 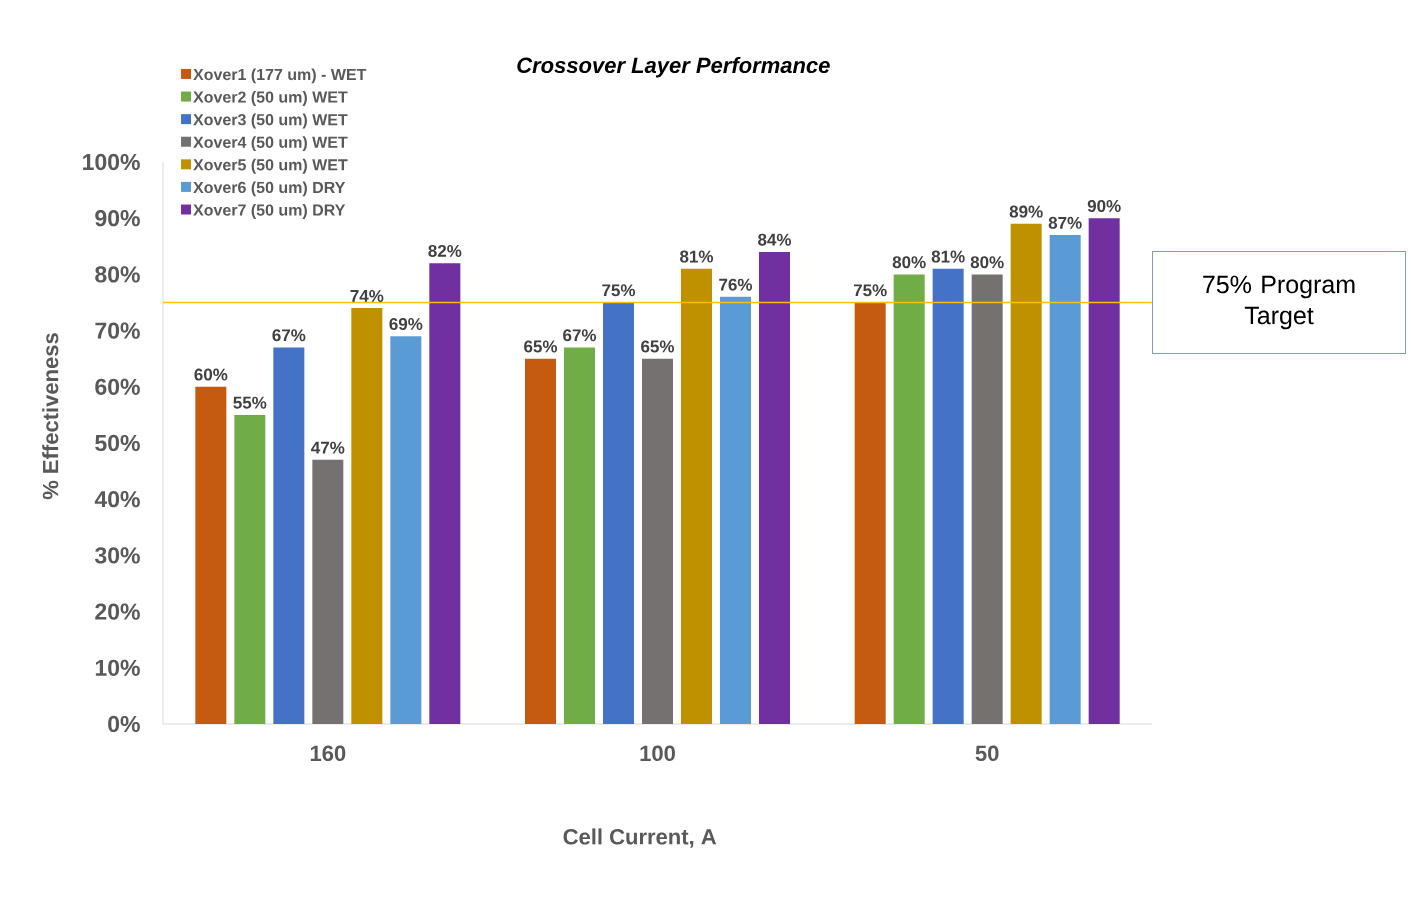 What do you see at coordinates (673, 67) in the screenshot?
I see `chart-title: Crossover Layer Performance` at bounding box center [673, 67].